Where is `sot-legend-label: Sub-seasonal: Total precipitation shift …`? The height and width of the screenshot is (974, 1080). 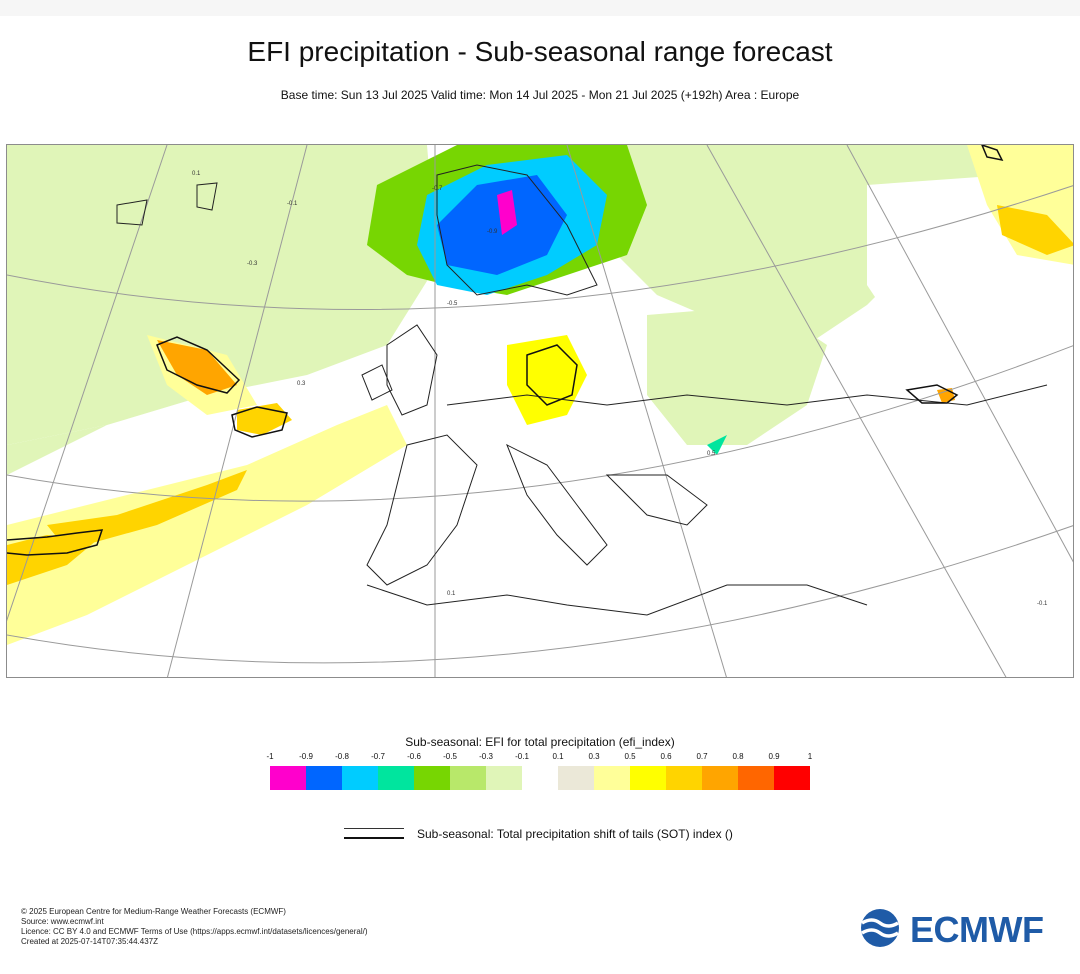 sot-legend-label: Sub-seasonal: Total precipitation shift … is located at coordinates (575, 834).